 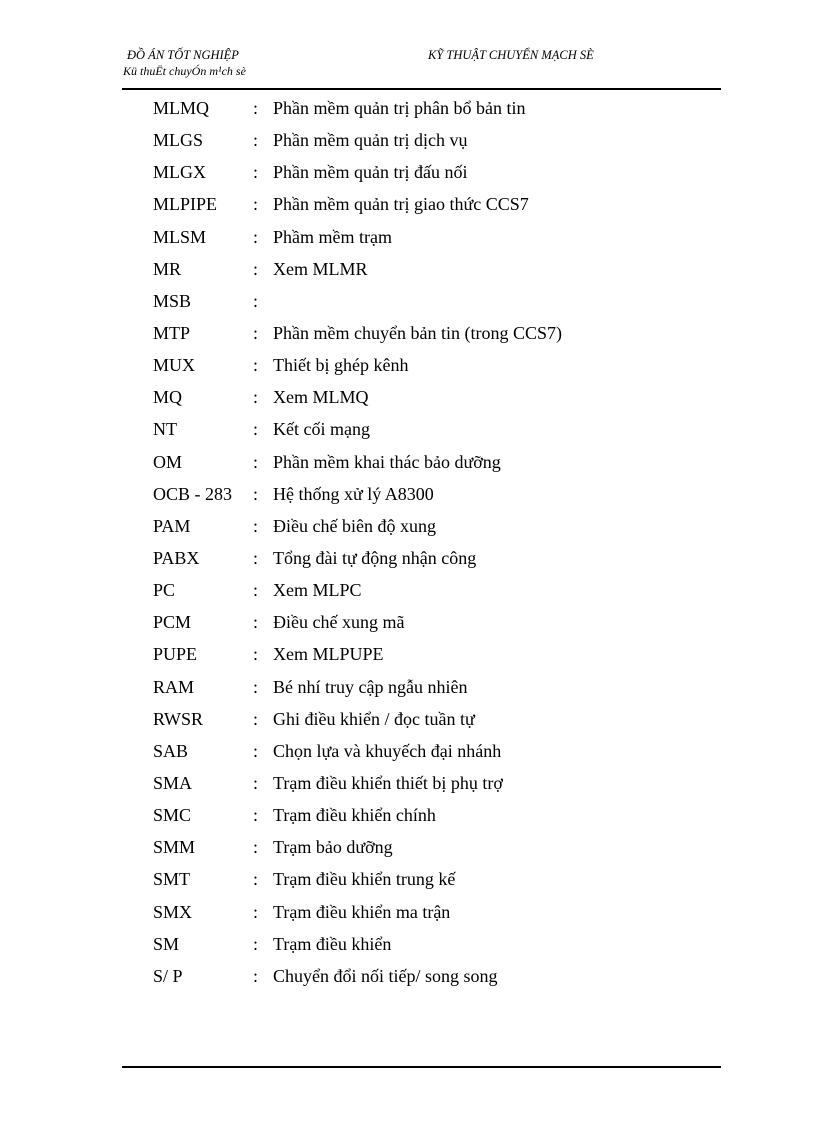 What do you see at coordinates (174, 365) in the screenshot?
I see `abbreviation: MUX` at bounding box center [174, 365].